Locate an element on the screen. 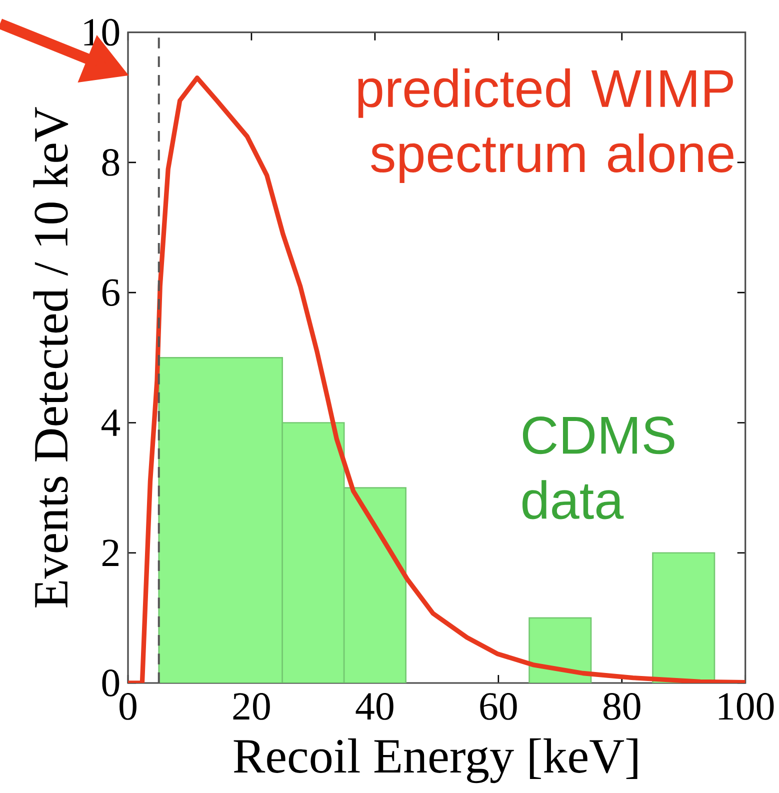 This screenshot has width=779, height=793. x-tick-label: 60 is located at coordinates (498, 706).